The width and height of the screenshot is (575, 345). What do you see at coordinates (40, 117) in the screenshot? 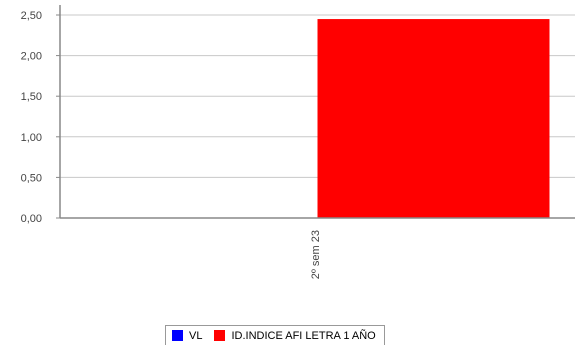
I see `y-axis-ticks: 0,00 0,50 1,00 1,50 2,00 2,50` at bounding box center [40, 117].